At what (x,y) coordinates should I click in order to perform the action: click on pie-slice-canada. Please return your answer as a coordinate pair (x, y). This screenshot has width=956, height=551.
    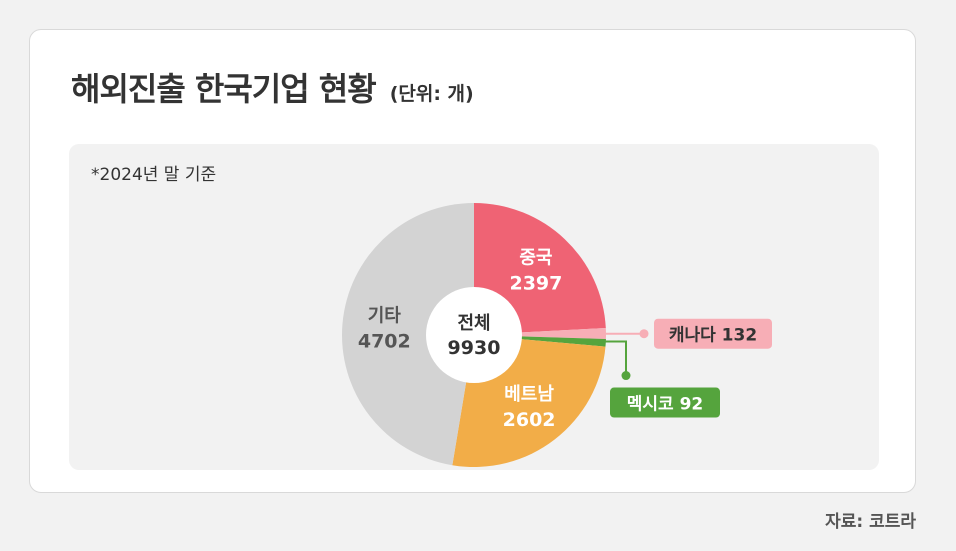
    Looking at the image, I should click on (540, 333).